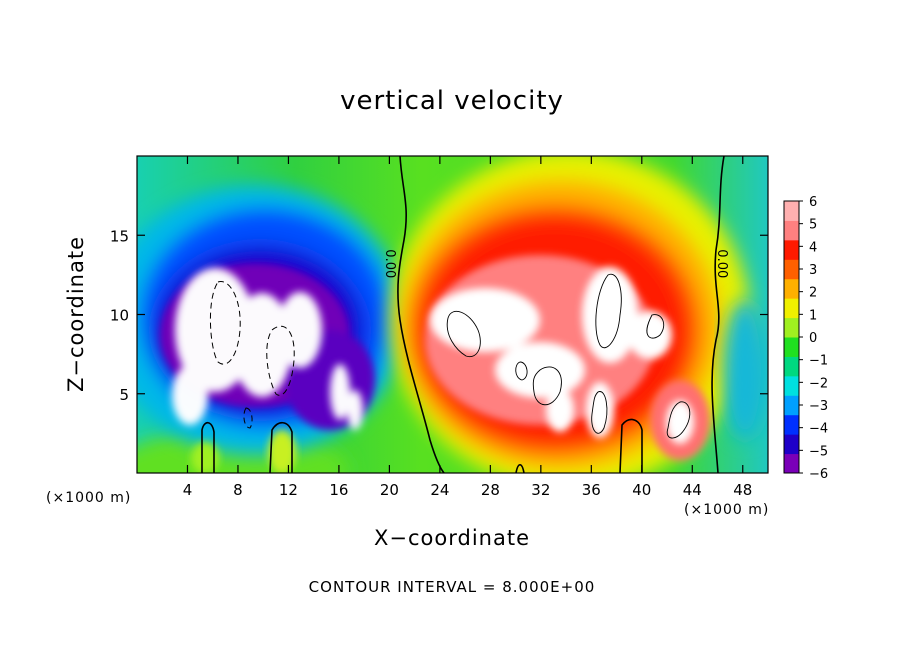 The image size is (904, 654). Describe the element at coordinates (568, 356) in the screenshot. I see `contour-lines-thin` at that location.